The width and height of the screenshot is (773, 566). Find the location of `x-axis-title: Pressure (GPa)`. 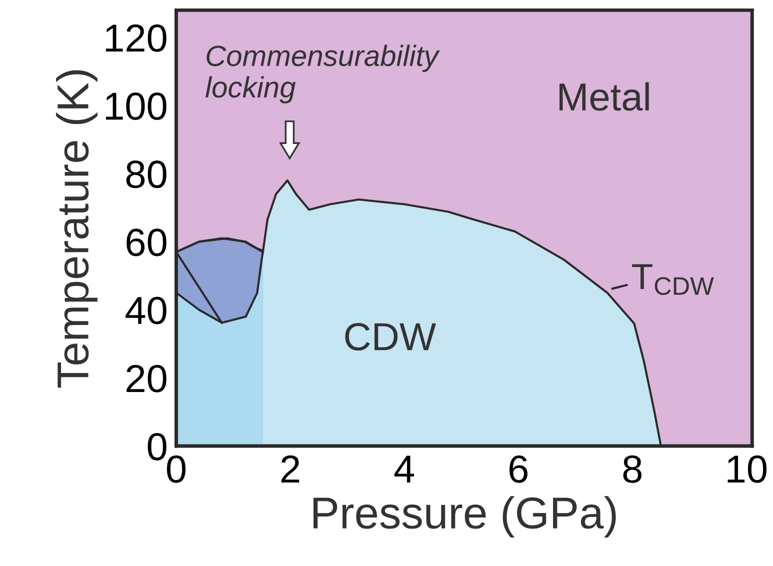

x-axis-title: Pressure (GPa) is located at coordinates (464, 517).